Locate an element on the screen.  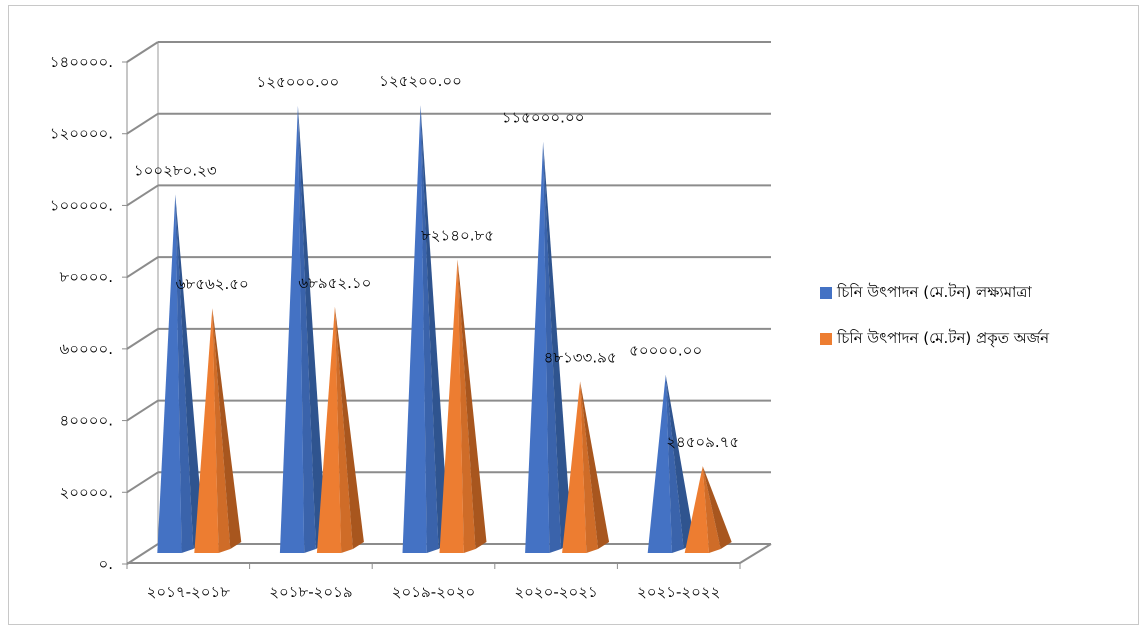
y-tick-label: ১২০০০০. is located at coordinates (81, 134).